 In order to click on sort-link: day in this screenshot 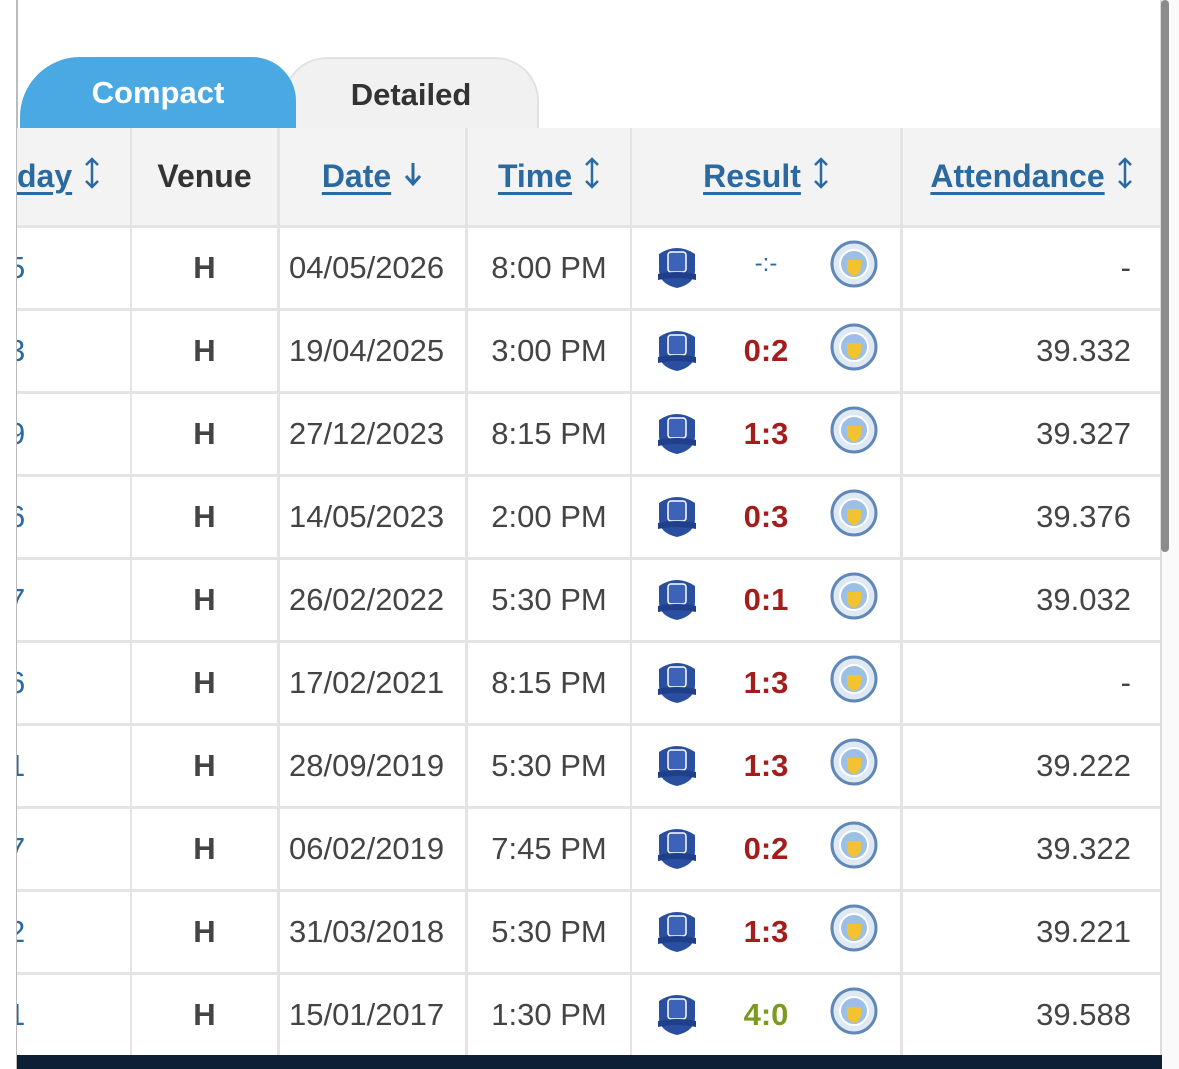, I will do `click(45, 176)`.